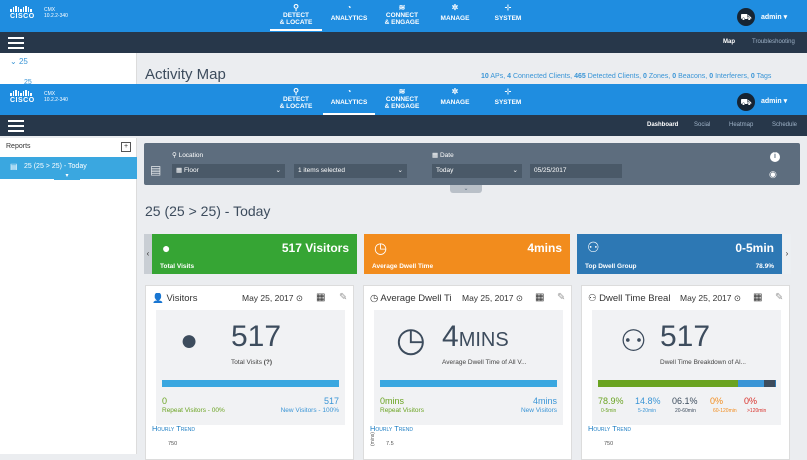  I want to click on kpi-top-dwell-group: ⚇ 0-5min Top Dwell Group 78.9%, so click(679, 254).